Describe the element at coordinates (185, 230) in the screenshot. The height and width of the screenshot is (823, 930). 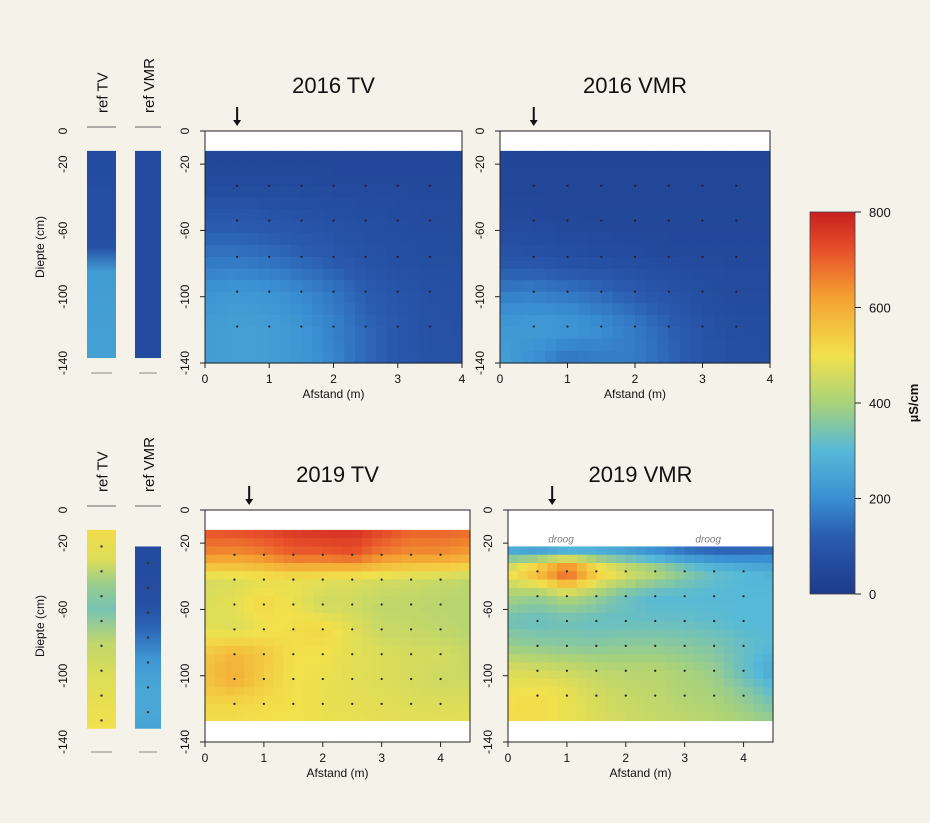
I see `y-tick-label: -60` at that location.